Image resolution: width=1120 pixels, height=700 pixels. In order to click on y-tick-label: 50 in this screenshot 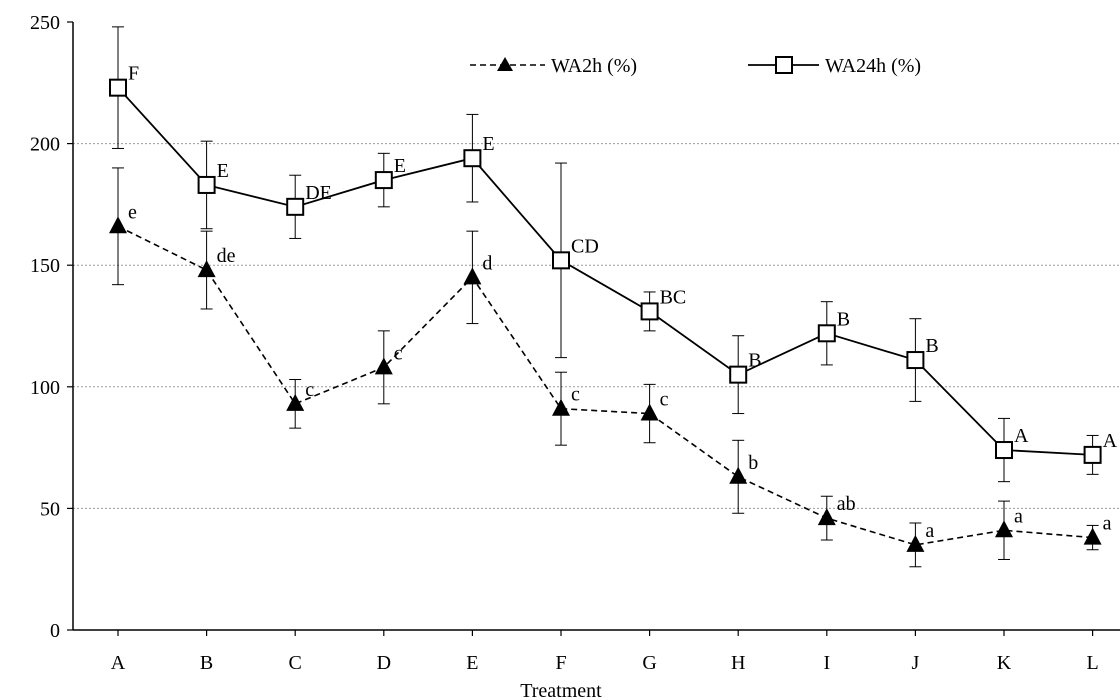, I will do `click(50, 509)`.